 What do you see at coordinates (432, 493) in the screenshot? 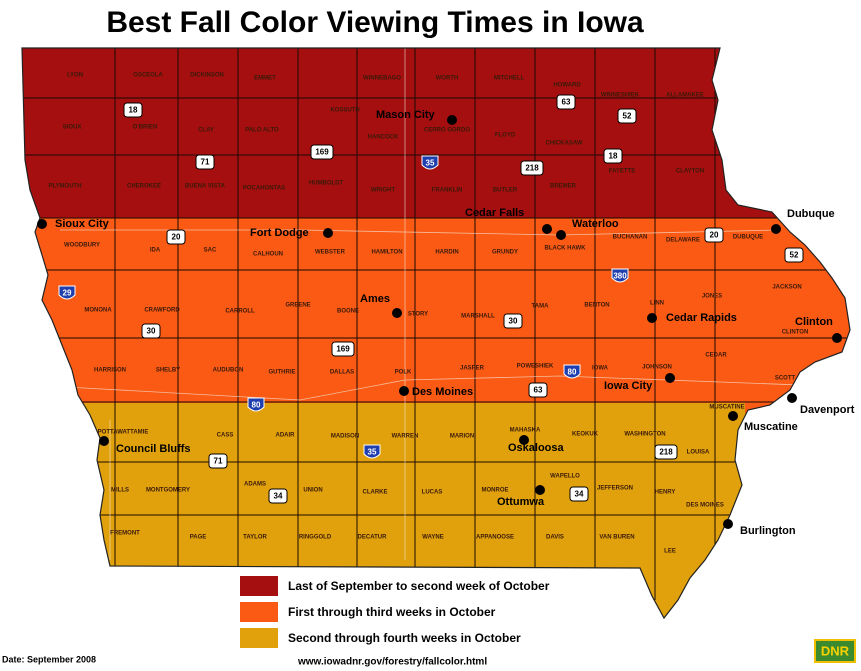
I see `county-label: LUCAS` at bounding box center [432, 493].